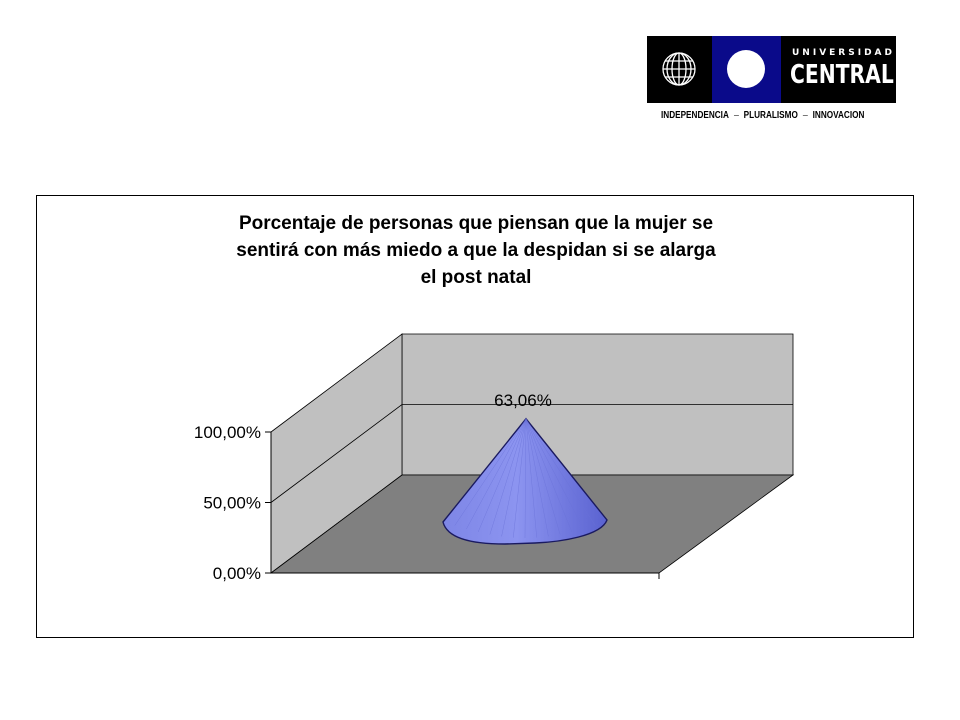 The width and height of the screenshot is (960, 720). What do you see at coordinates (476, 277) in the screenshot?
I see `chart-title-line: el post natal` at bounding box center [476, 277].